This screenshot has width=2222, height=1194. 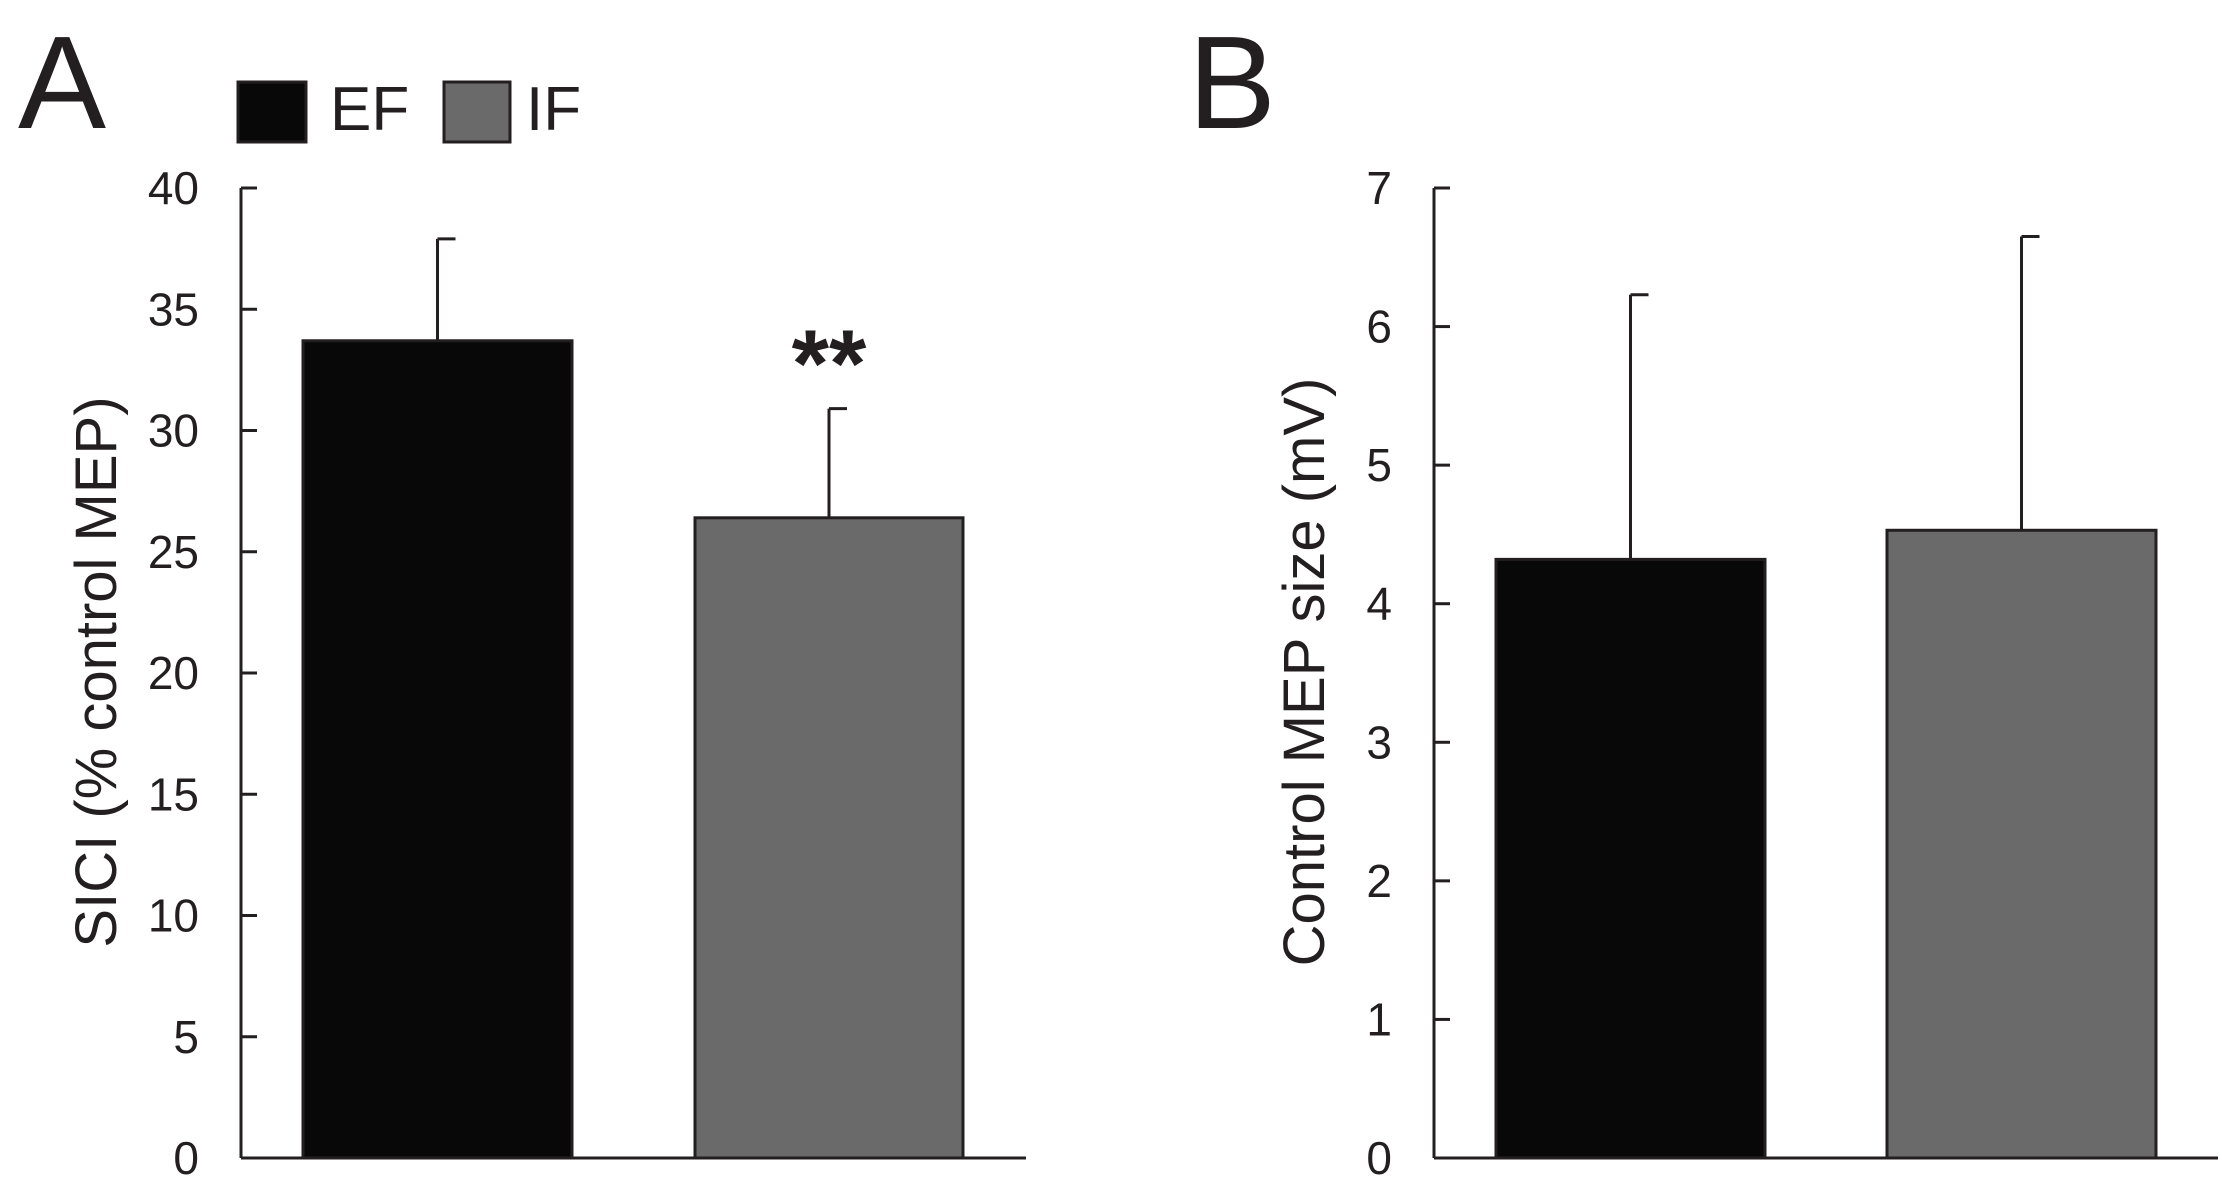 What do you see at coordinates (173, 431) in the screenshot?
I see `y-tick-label: 30` at bounding box center [173, 431].